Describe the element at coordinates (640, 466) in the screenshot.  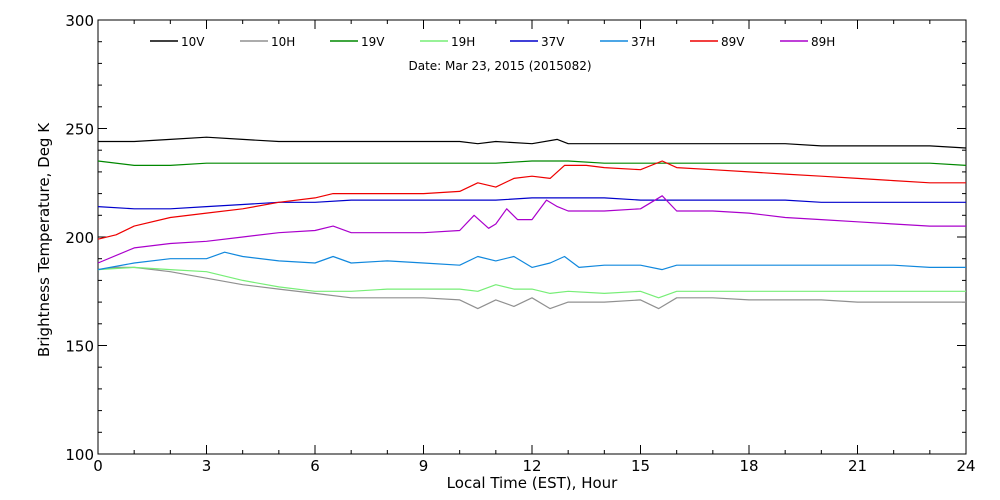
I see `x-tick-label: 15` at that location.